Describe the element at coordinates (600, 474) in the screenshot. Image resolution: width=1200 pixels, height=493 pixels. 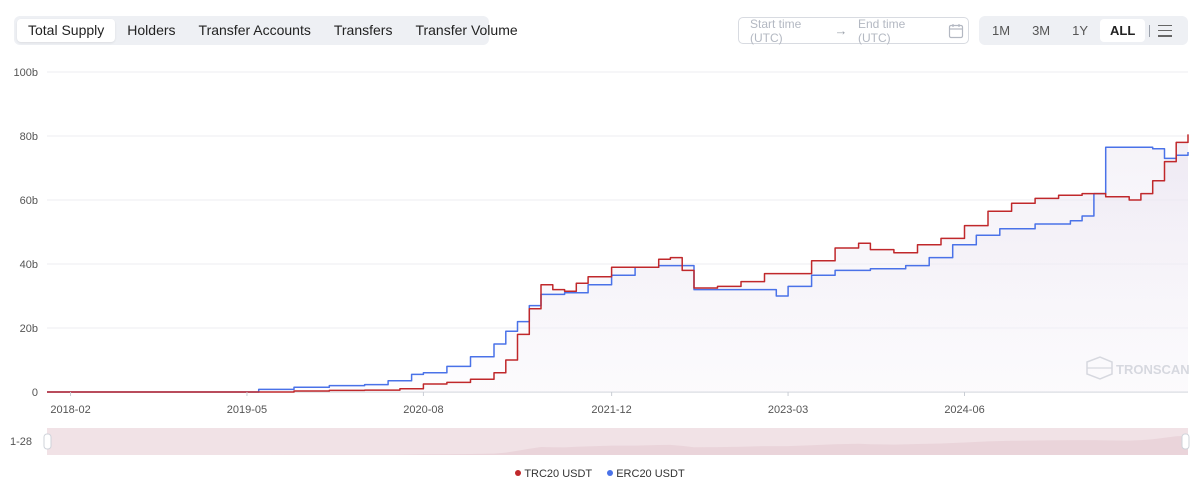
I see `legend: TRC20 USDT ERC20 USDT` at that location.